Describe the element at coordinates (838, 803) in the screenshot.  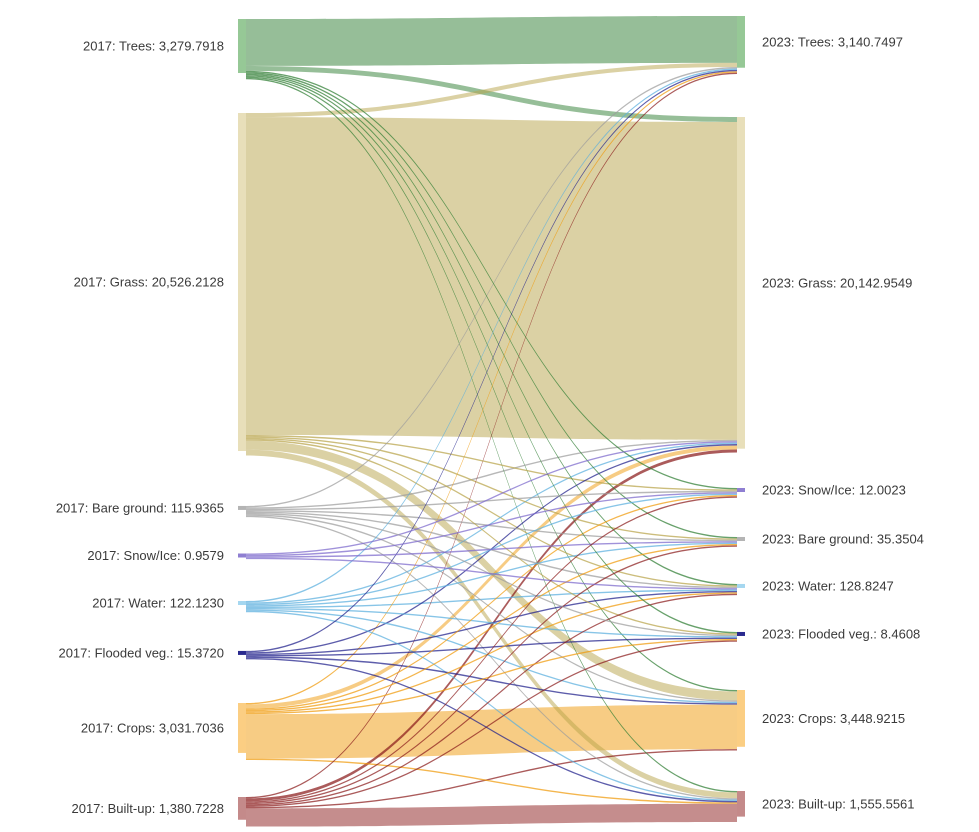
I see `node-label-r-built: 2023: Built-up: 1,555.5561` at that location.